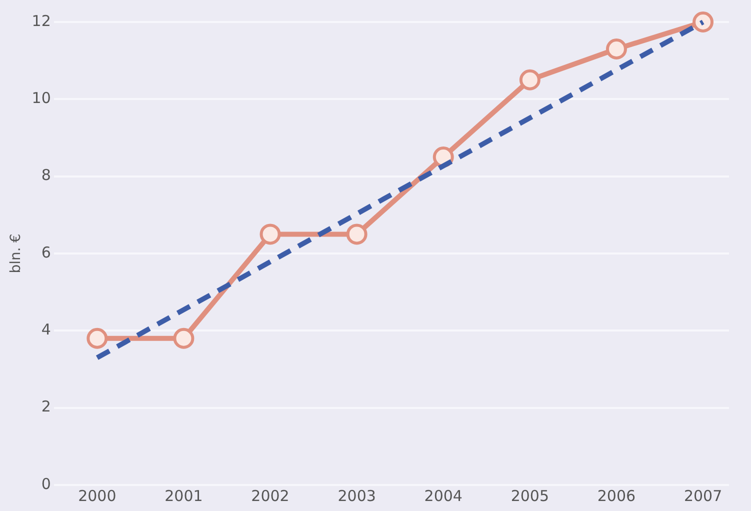 The height and width of the screenshot is (511, 751). I want to click on y-tick-label: 6, so click(46, 252).